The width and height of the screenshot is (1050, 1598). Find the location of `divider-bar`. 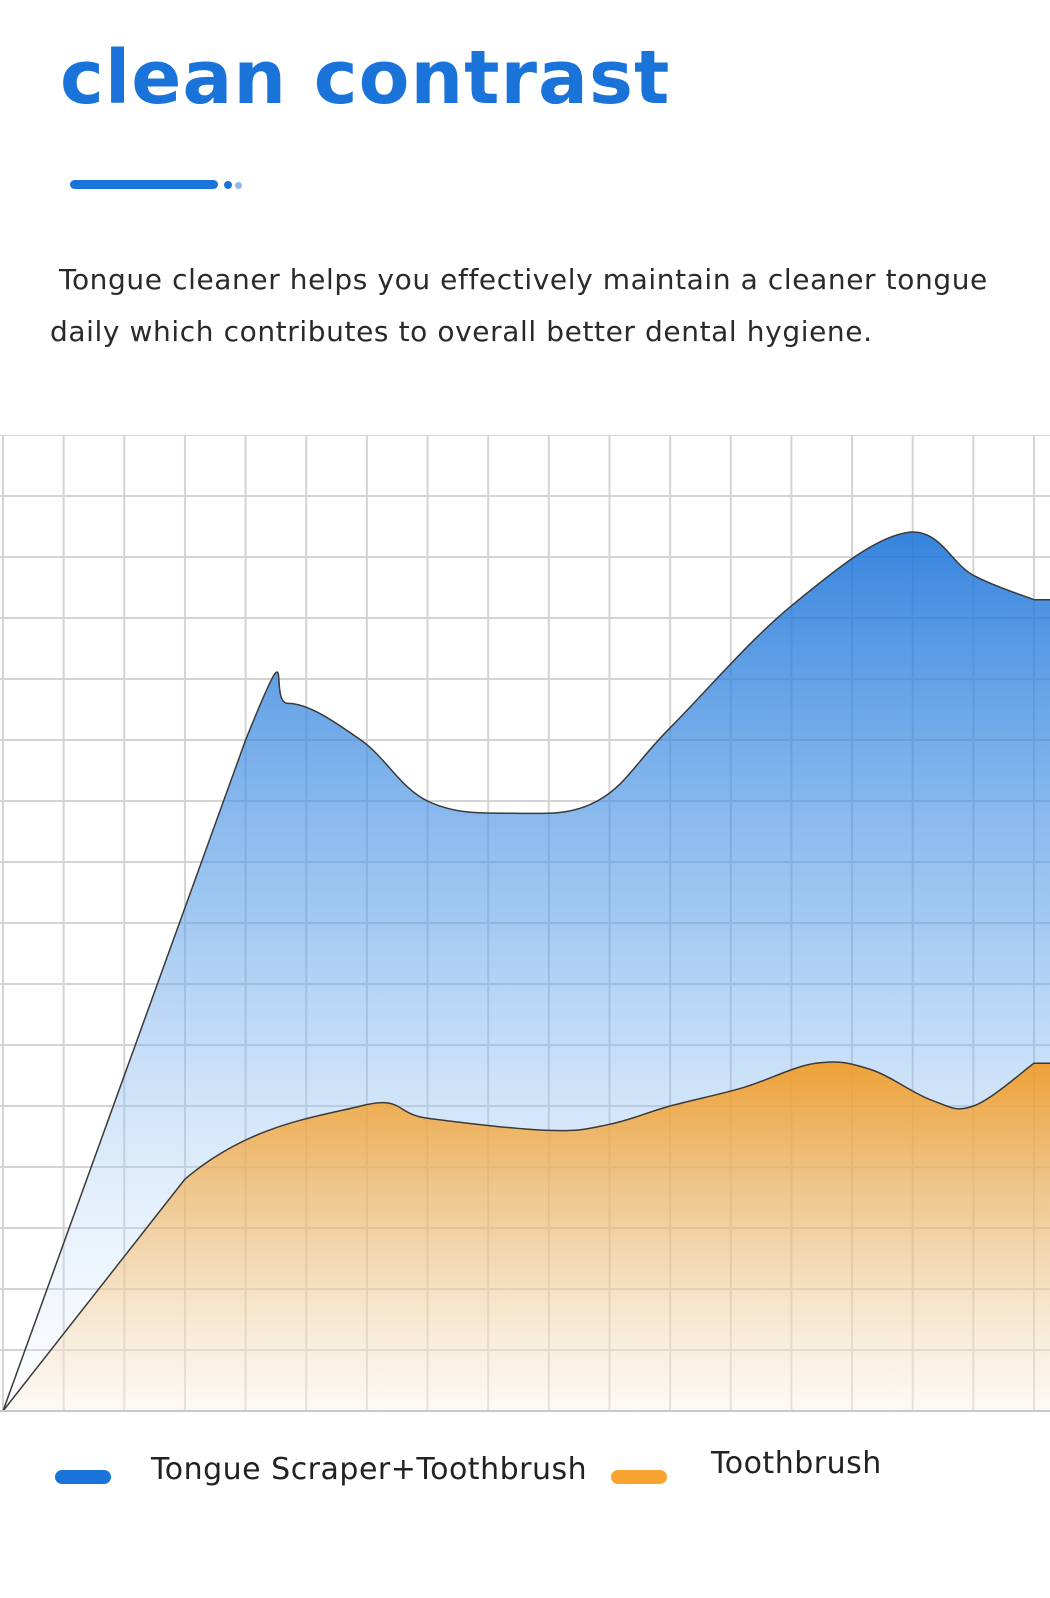

divider-bar is located at coordinates (144, 184).